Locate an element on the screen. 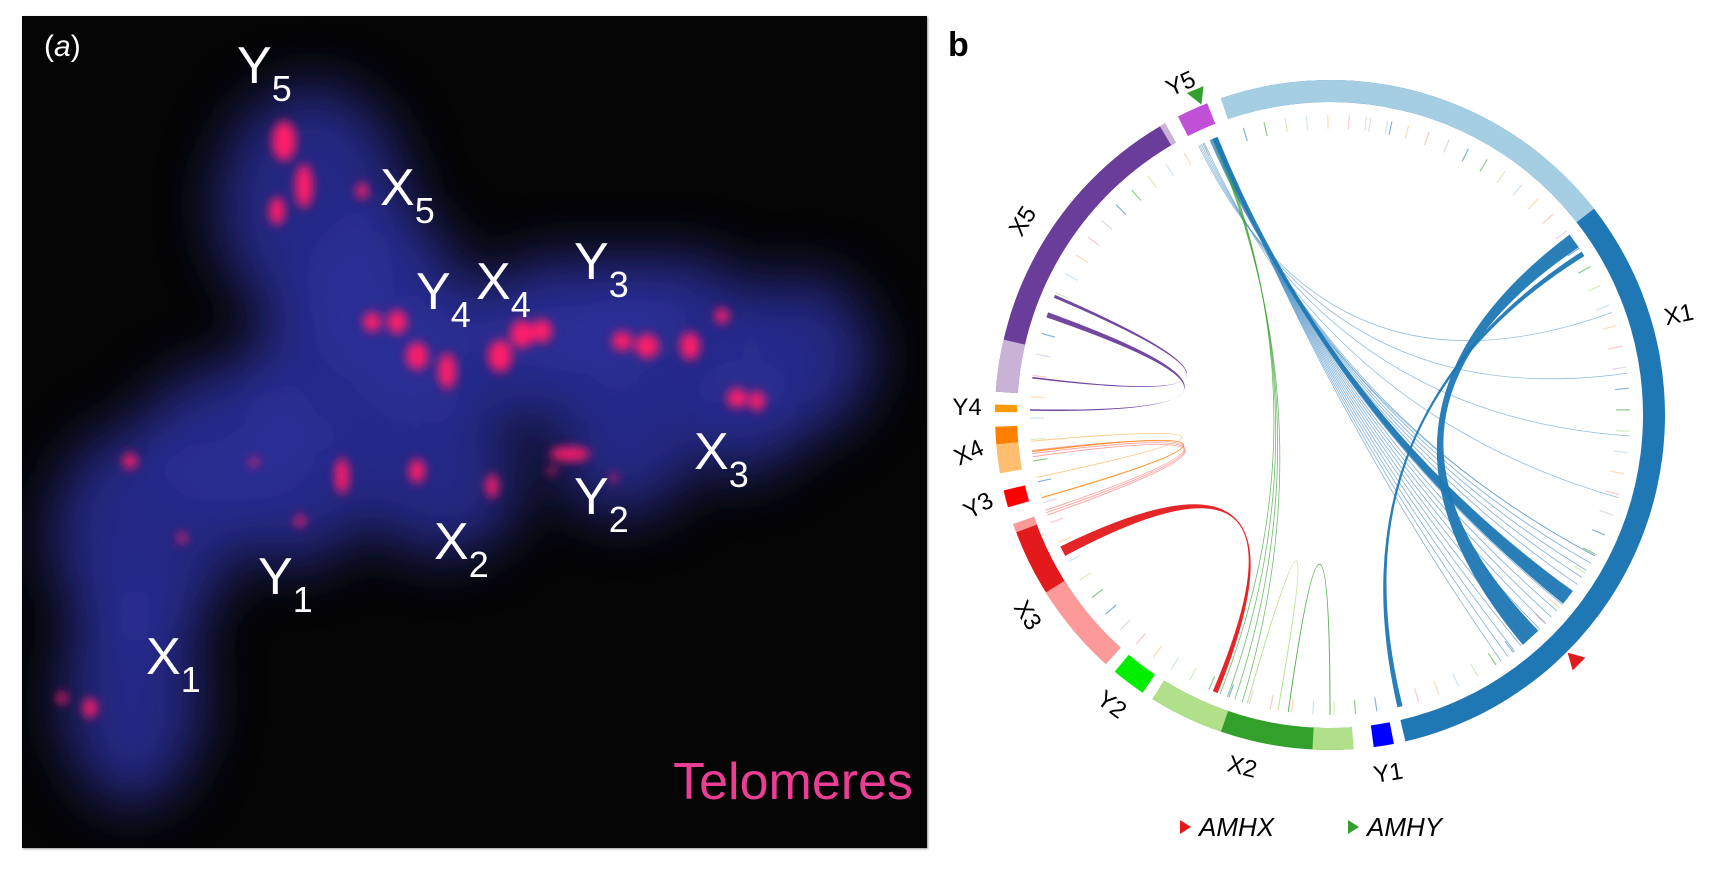 The height and width of the screenshot is (874, 1727). label-subscript: 5 is located at coordinates (281, 88).